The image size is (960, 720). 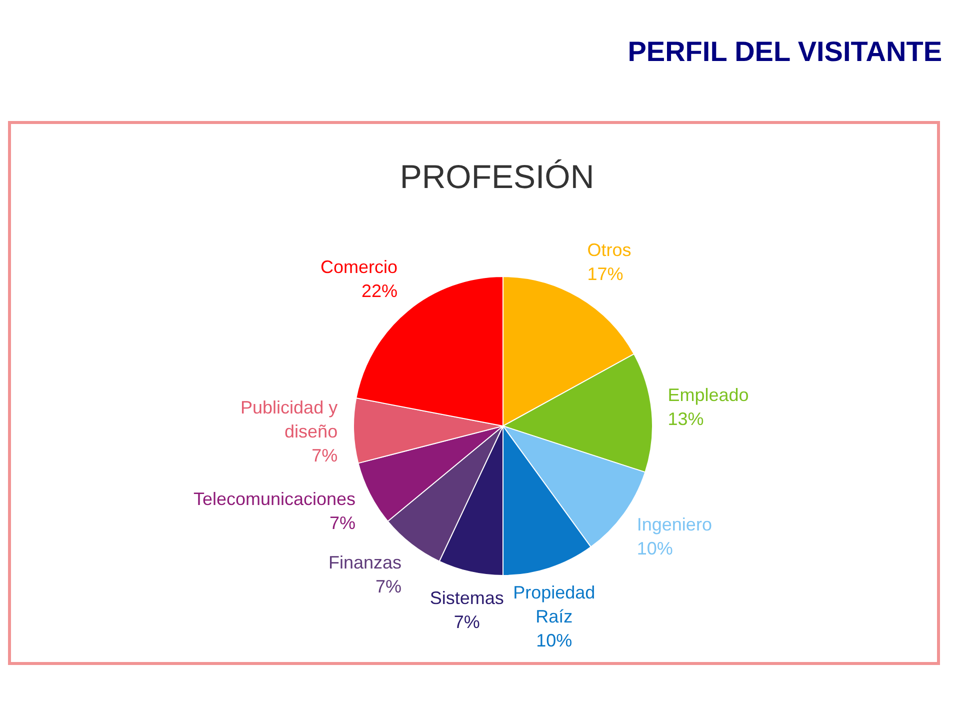 What do you see at coordinates (674, 524) in the screenshot?
I see `slice-label: Ingeniero` at bounding box center [674, 524].